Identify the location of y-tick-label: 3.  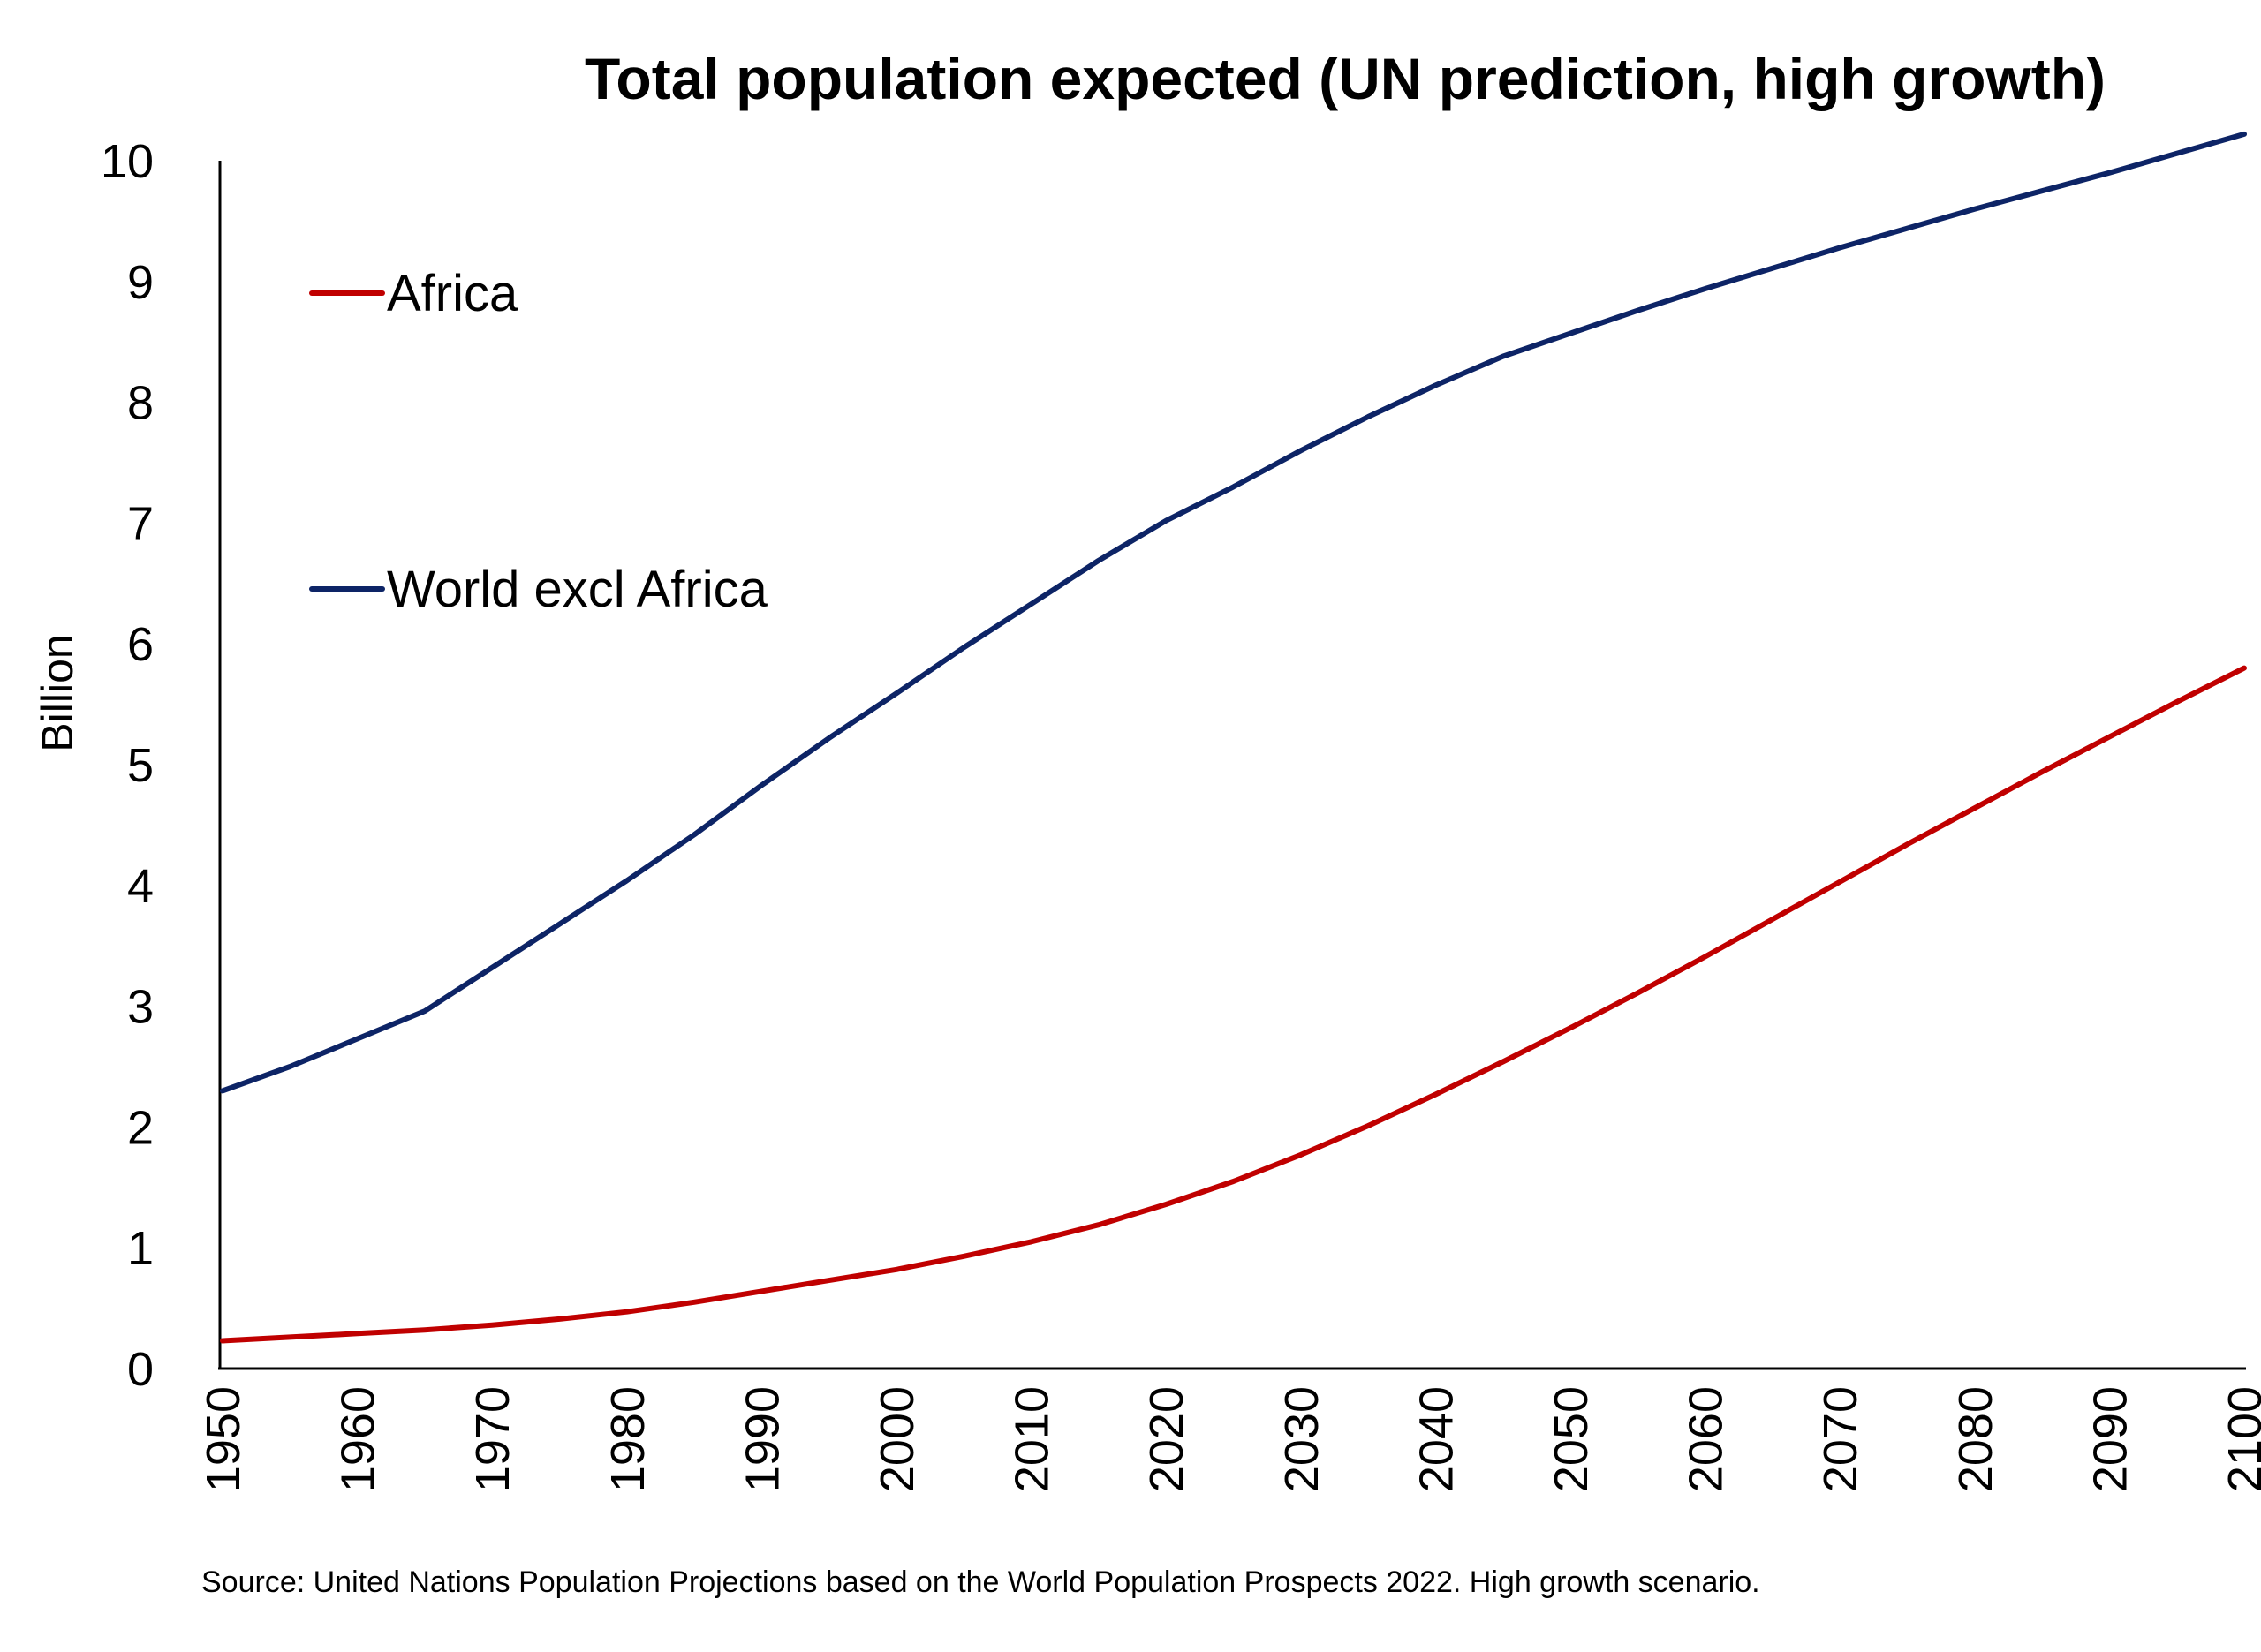
(140, 1007).